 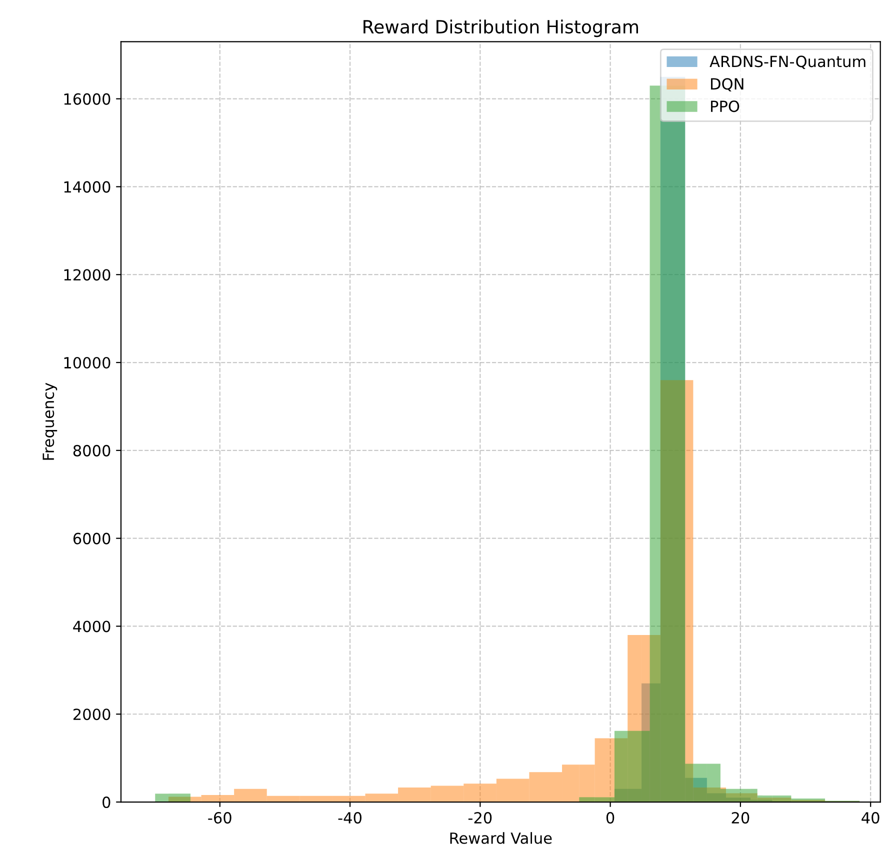 What do you see at coordinates (87, 362) in the screenshot?
I see `y-tick-label: 10000` at bounding box center [87, 362].